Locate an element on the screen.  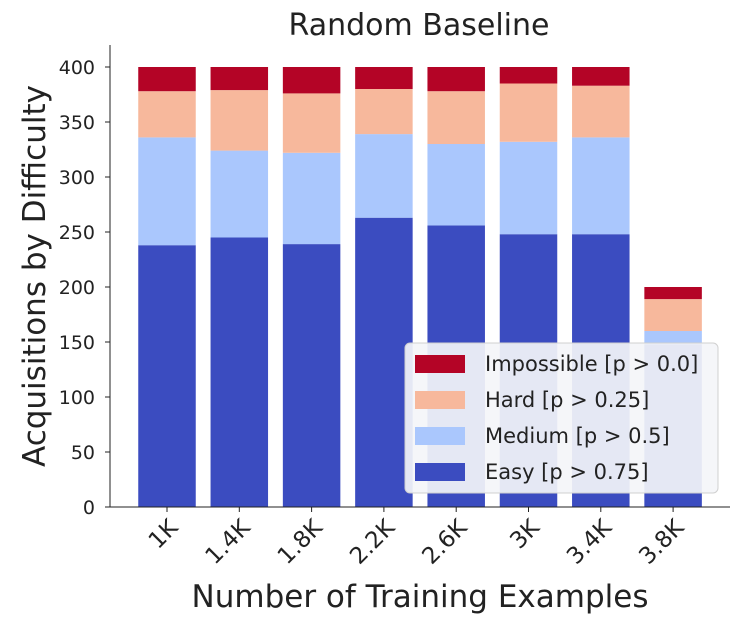
bar-2.2K-series-3 is located at coordinates (384, 78).